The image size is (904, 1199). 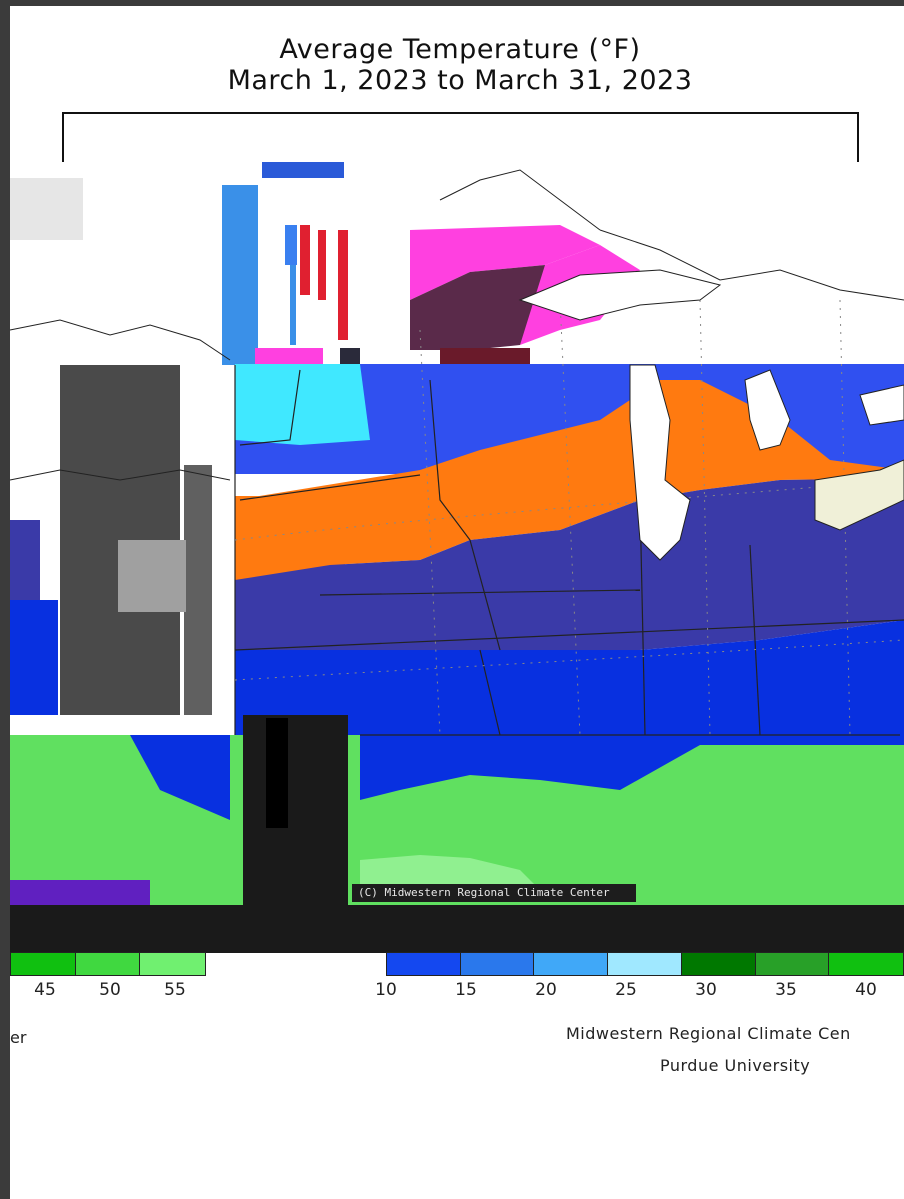 I want to click on top-edge-strip, so click(x=457, y=3).